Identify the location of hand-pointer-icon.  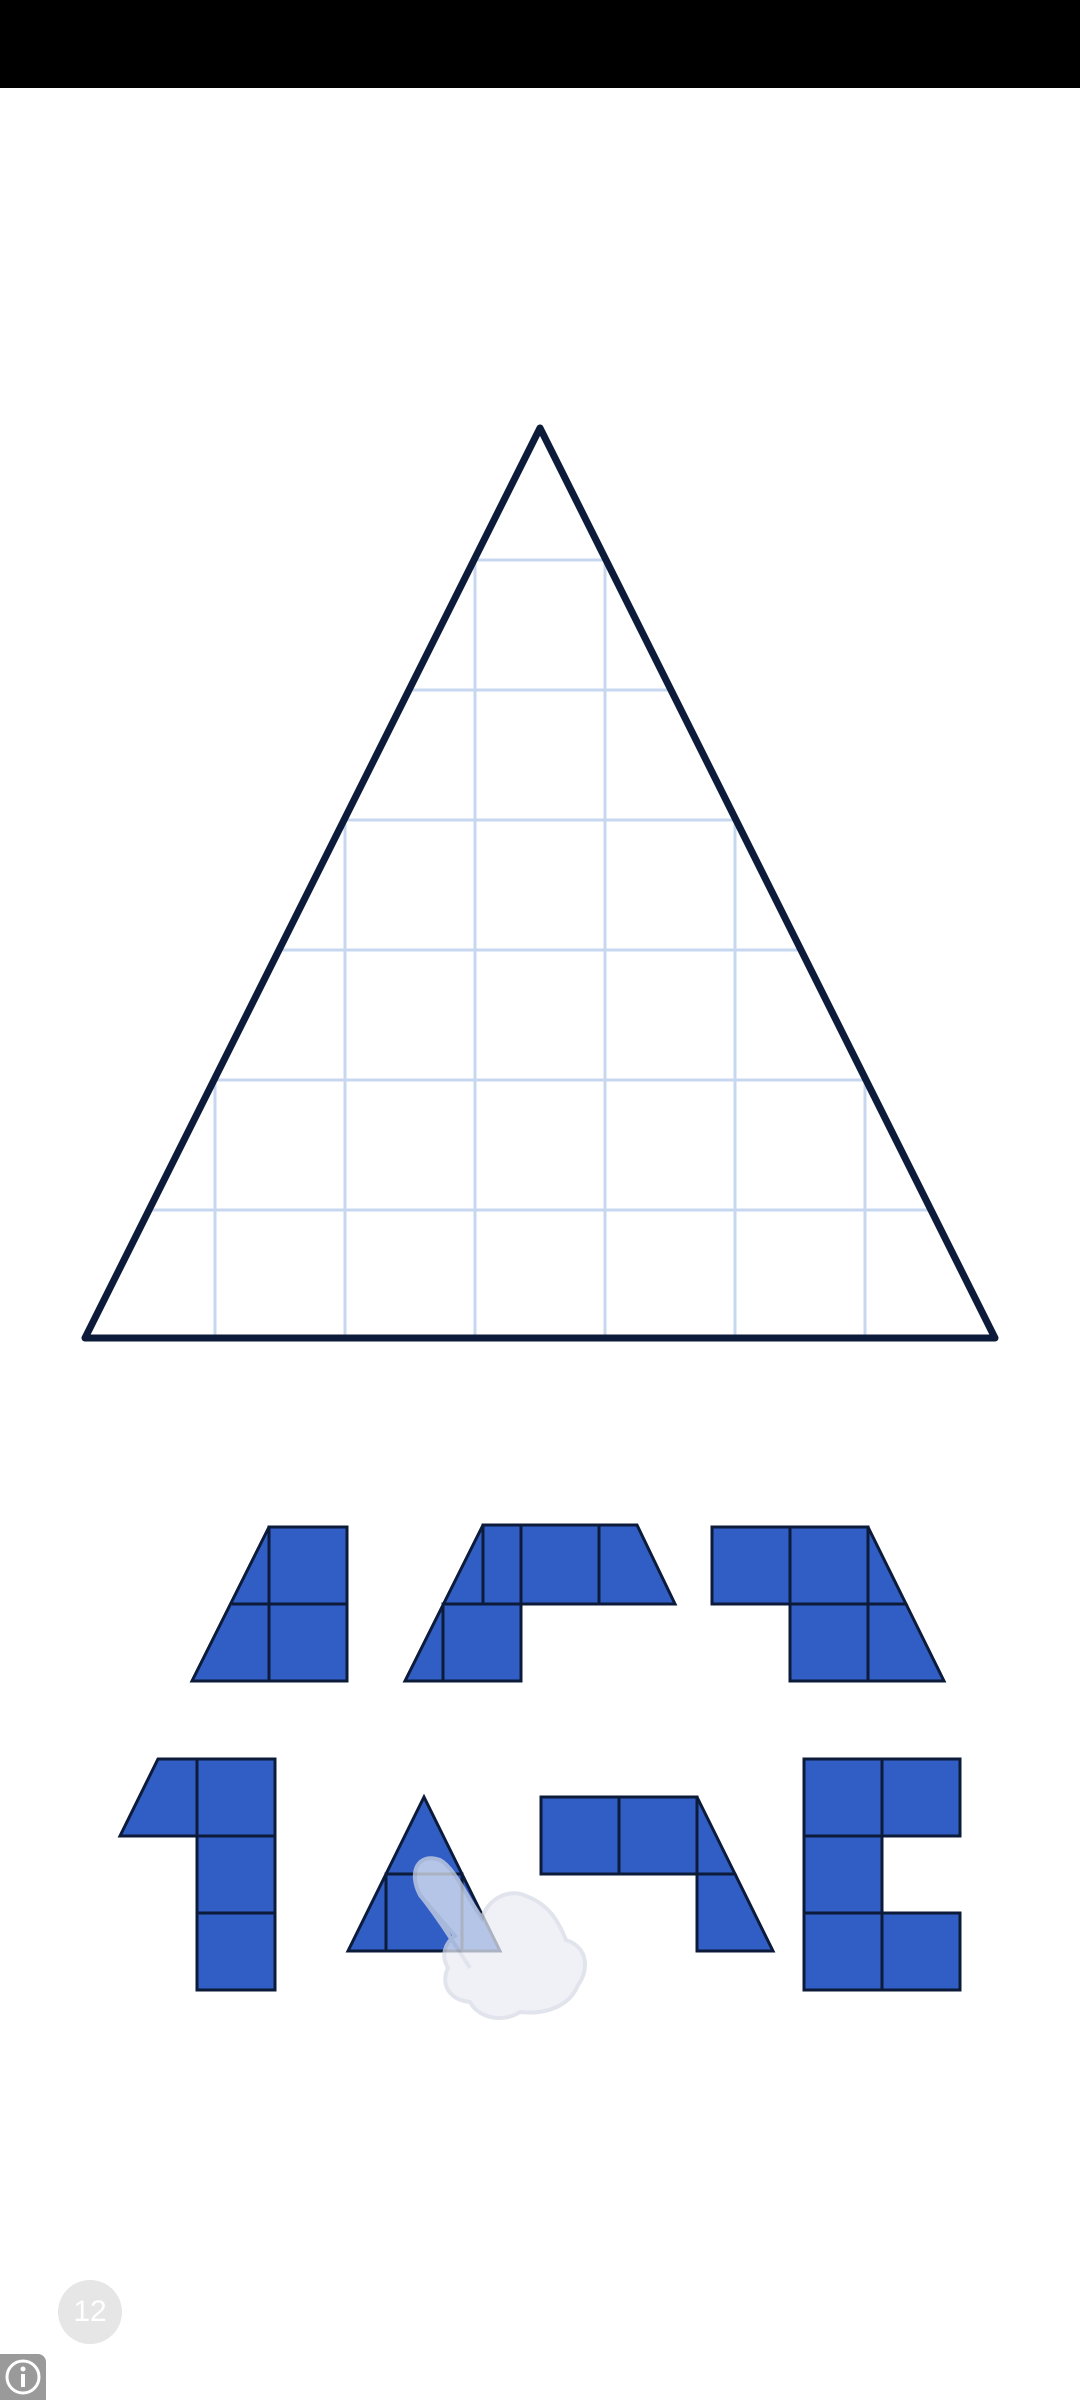
(500, 1938).